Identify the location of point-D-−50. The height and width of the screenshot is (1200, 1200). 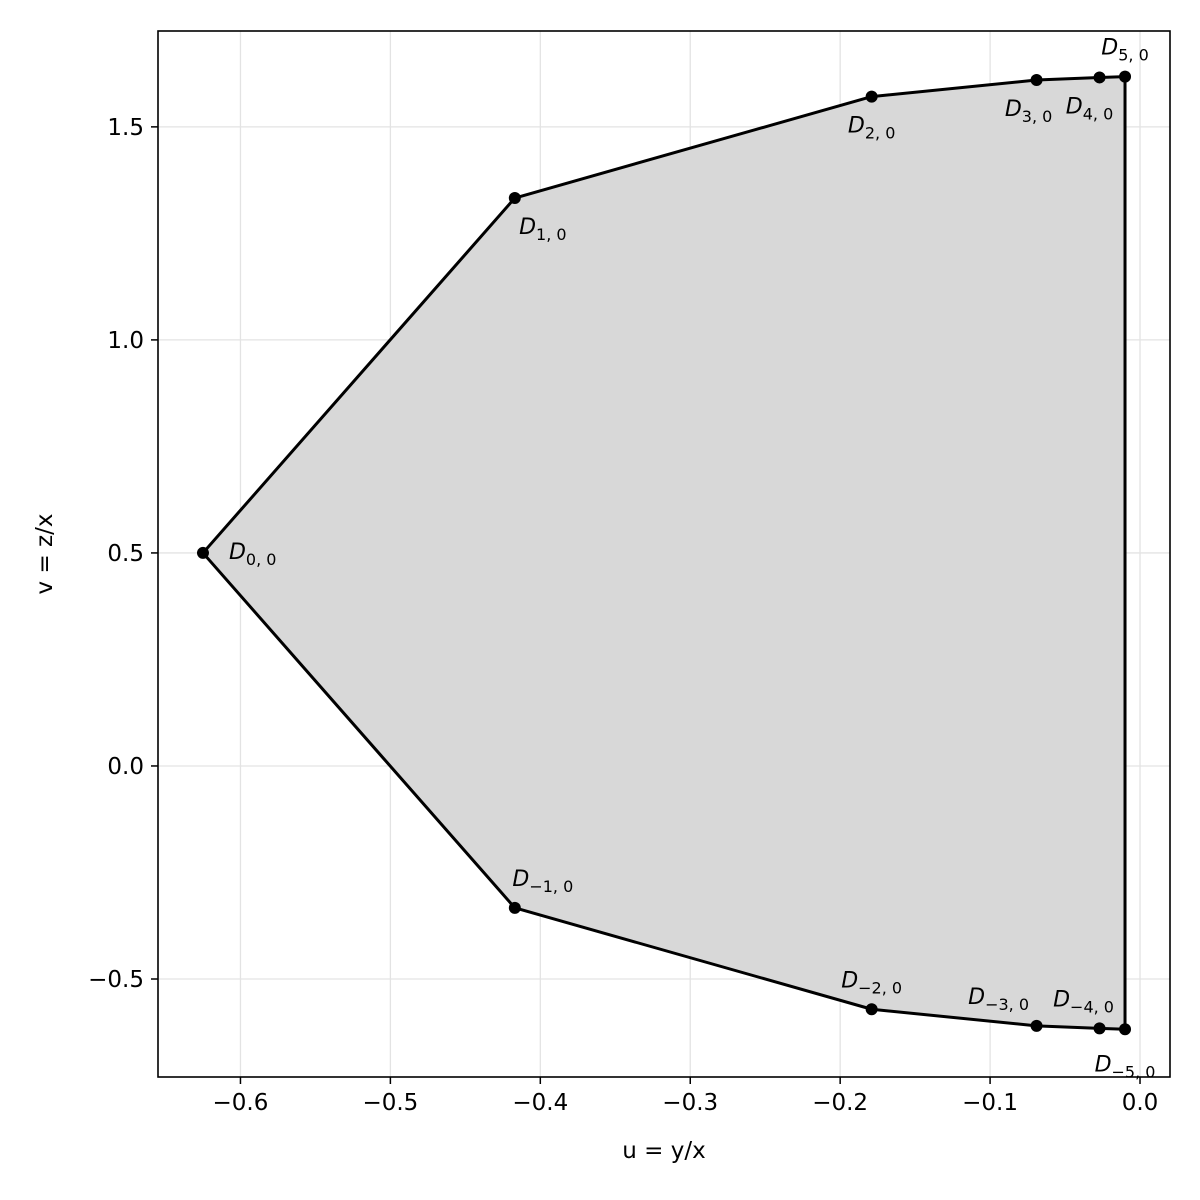
(1125, 1029).